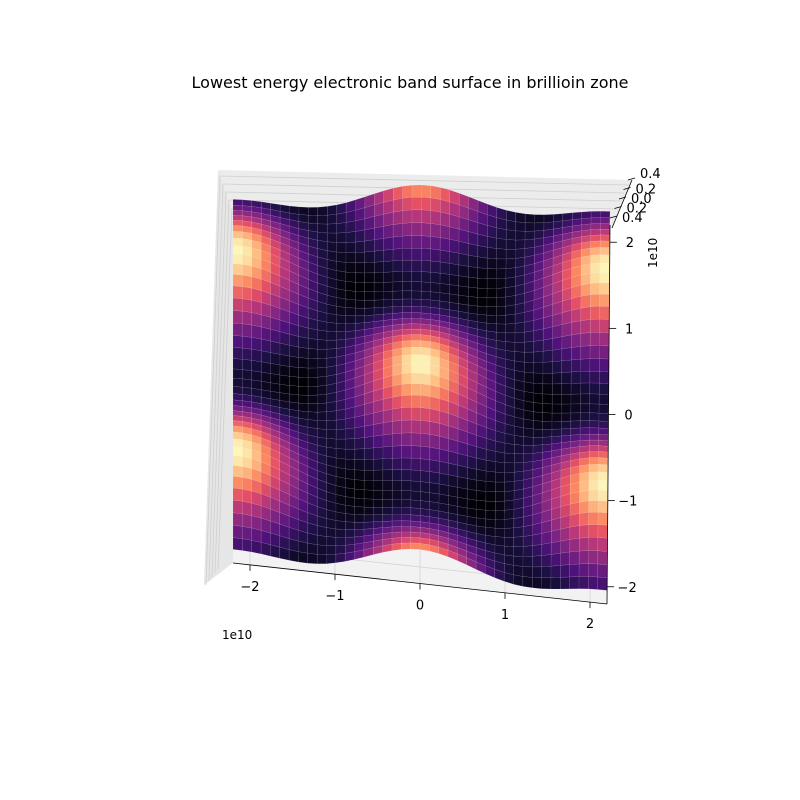 The height and width of the screenshot is (800, 800). What do you see at coordinates (218, 377) in the screenshot?
I see `side-pane` at bounding box center [218, 377].